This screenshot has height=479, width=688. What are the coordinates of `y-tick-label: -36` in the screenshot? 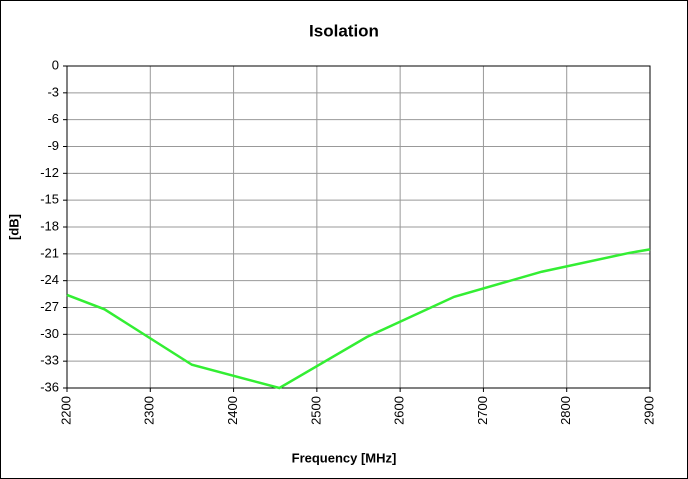 It's located at (49, 386).